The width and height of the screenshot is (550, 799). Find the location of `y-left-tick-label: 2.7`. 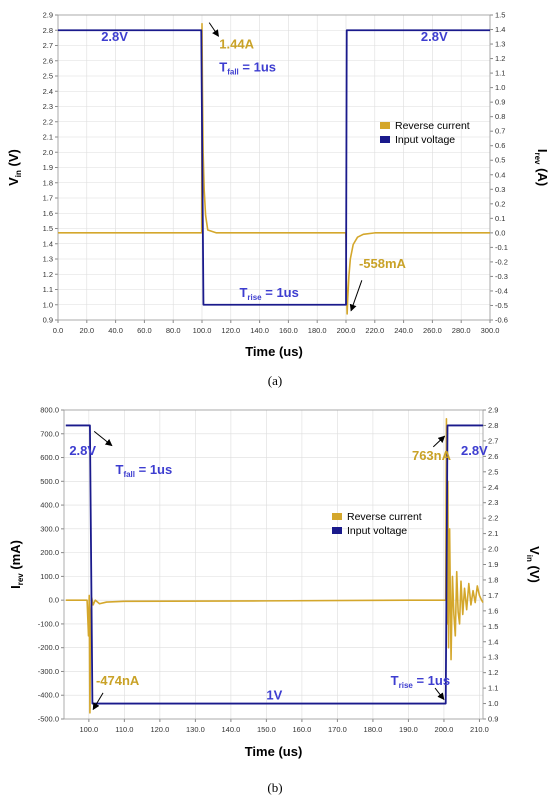

y-left-tick-label: 2.7 is located at coordinates (48, 45).